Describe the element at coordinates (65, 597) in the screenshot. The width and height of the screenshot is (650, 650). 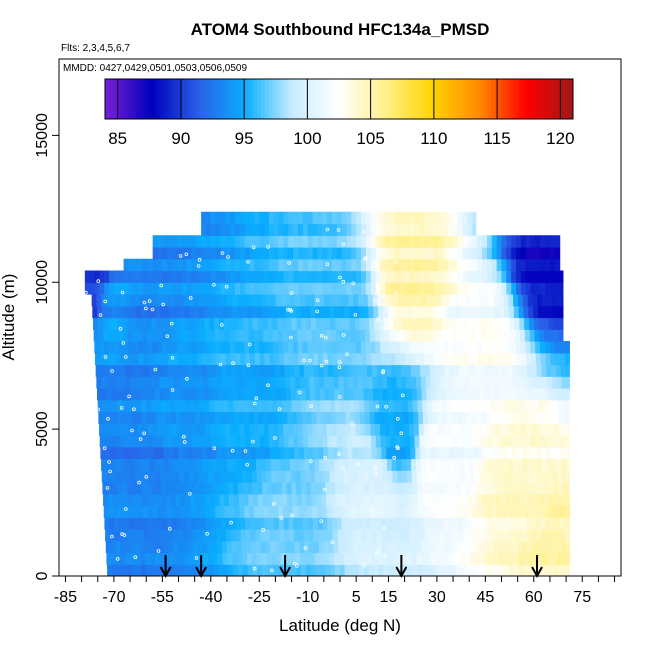
I see `x-tick-label: -85` at that location.